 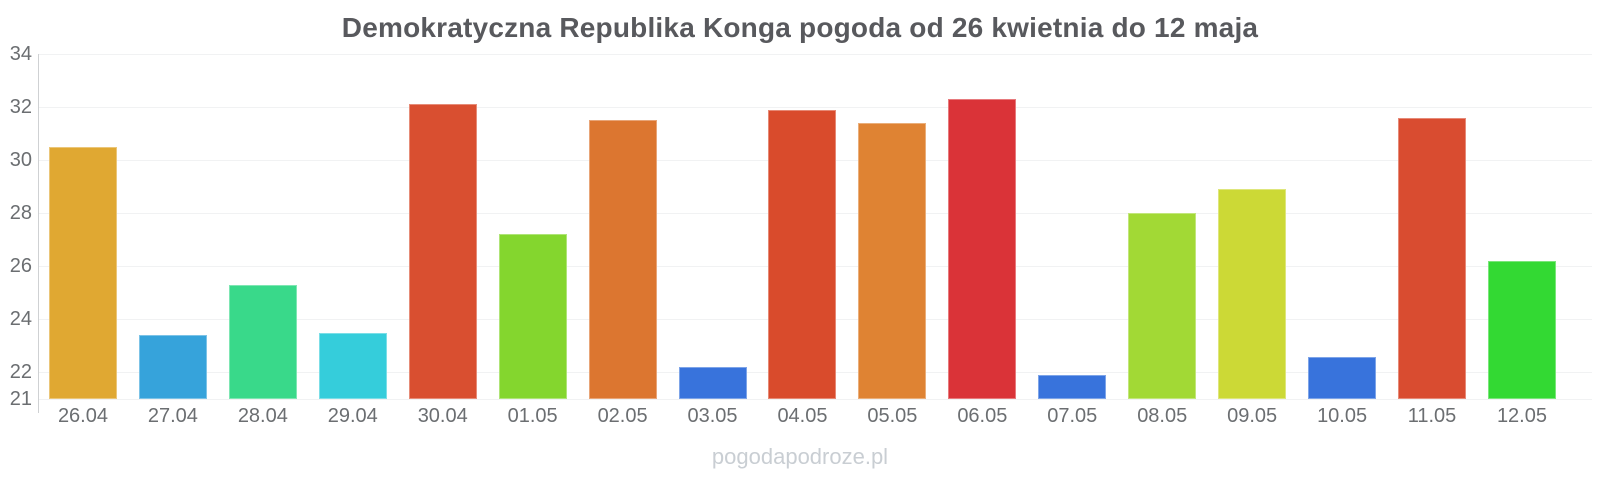 I want to click on x-tick-label: 10.05, so click(x=1342, y=416).